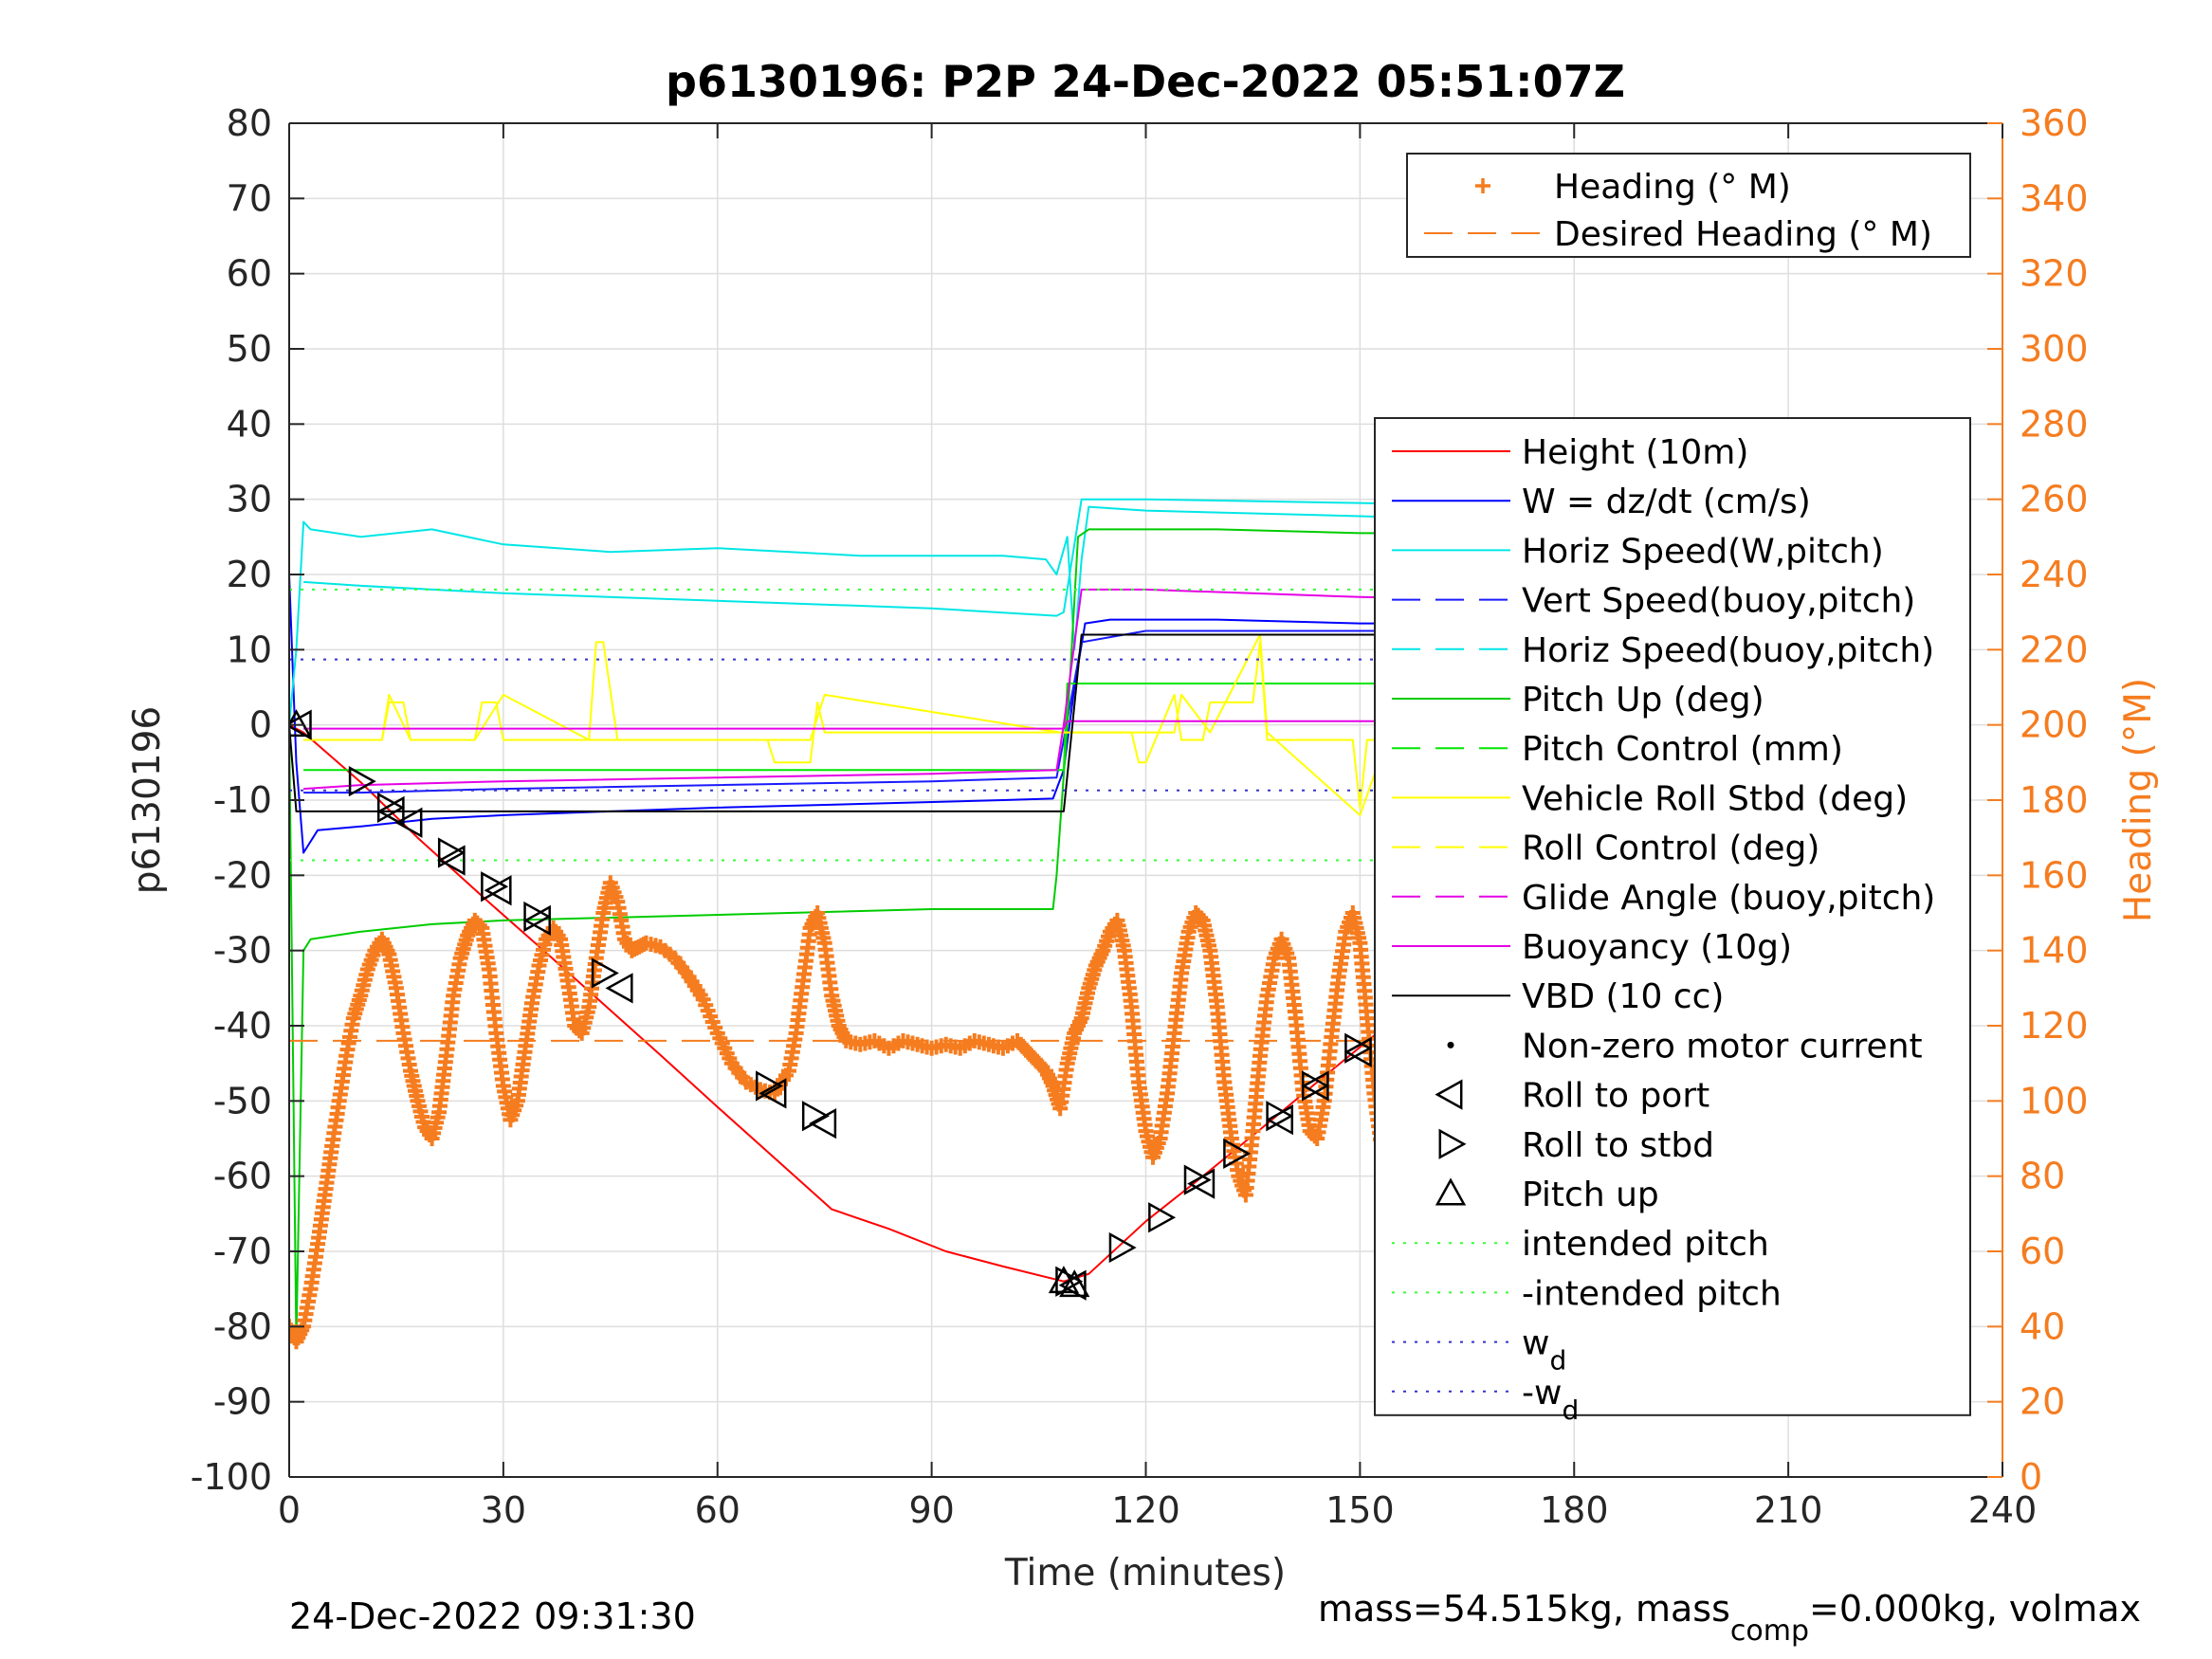 The height and width of the screenshot is (1659, 2212). I want to click on legend-label-text: -intended pitch, so click(1652, 1293).